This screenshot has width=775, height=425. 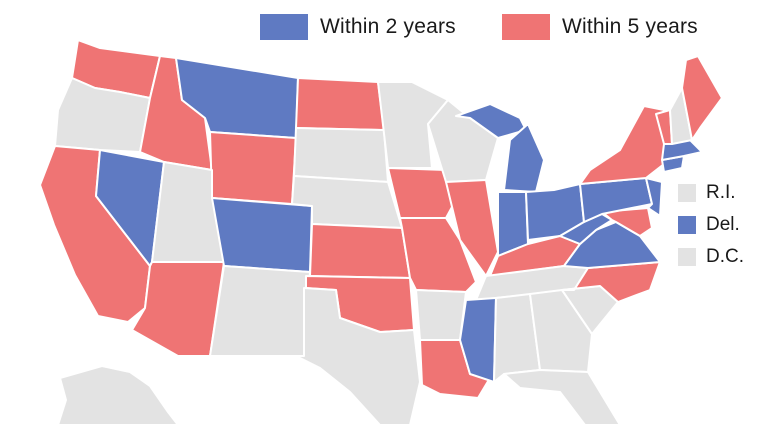 I want to click on state-illinois, so click(x=472, y=228).